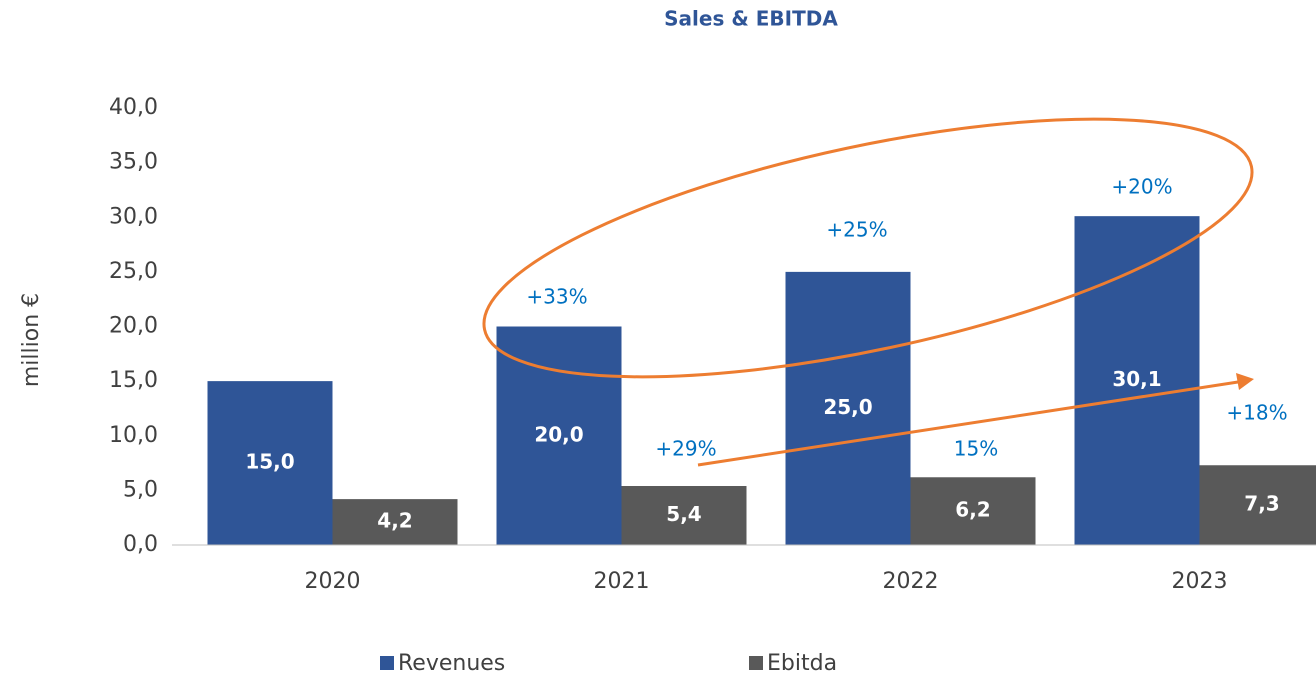 The image size is (1316, 678). What do you see at coordinates (556, 297) in the screenshot?
I see `annotation: +33%` at bounding box center [556, 297].